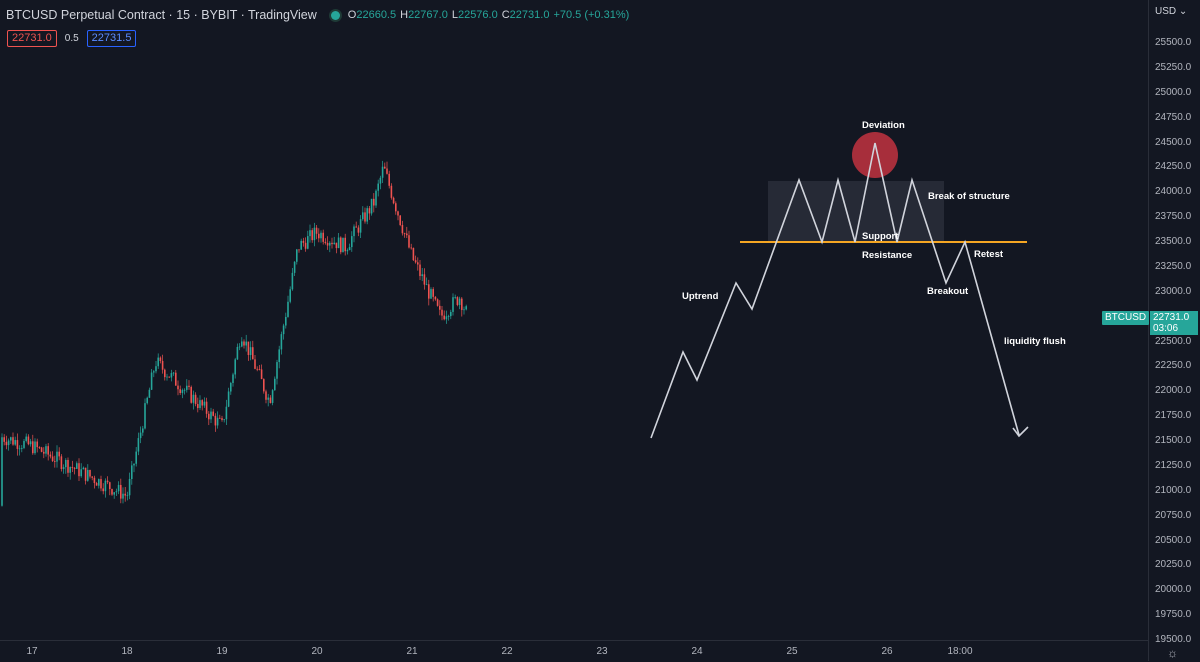  I want to click on ohlc-open-value: 22660.5, so click(376, 15).